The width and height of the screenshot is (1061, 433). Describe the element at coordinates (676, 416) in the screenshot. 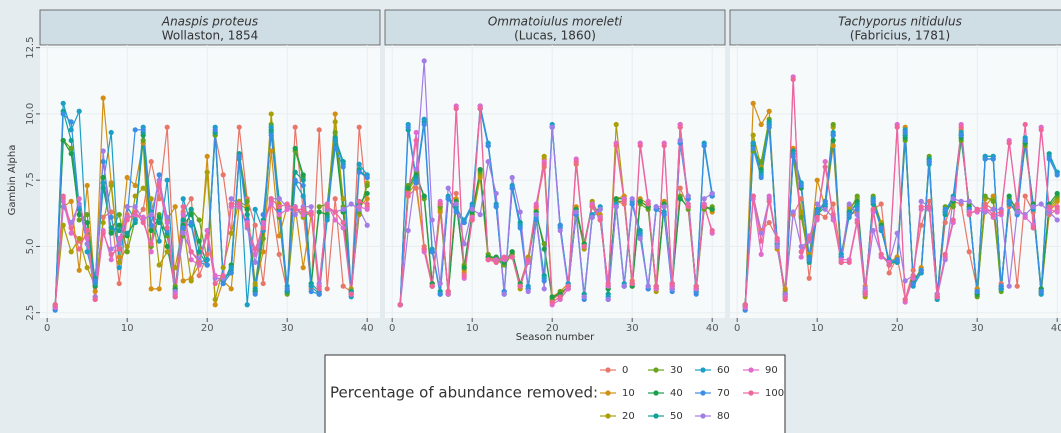

I see `legend-label: 50` at that location.